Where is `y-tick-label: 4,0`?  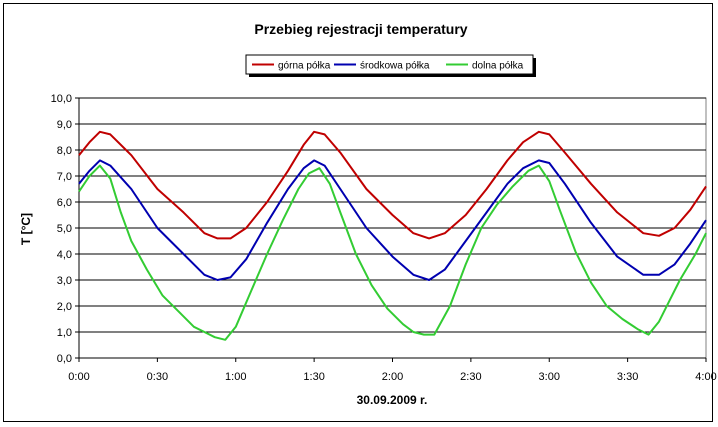 y-tick-label: 4,0 is located at coordinates (64, 255).